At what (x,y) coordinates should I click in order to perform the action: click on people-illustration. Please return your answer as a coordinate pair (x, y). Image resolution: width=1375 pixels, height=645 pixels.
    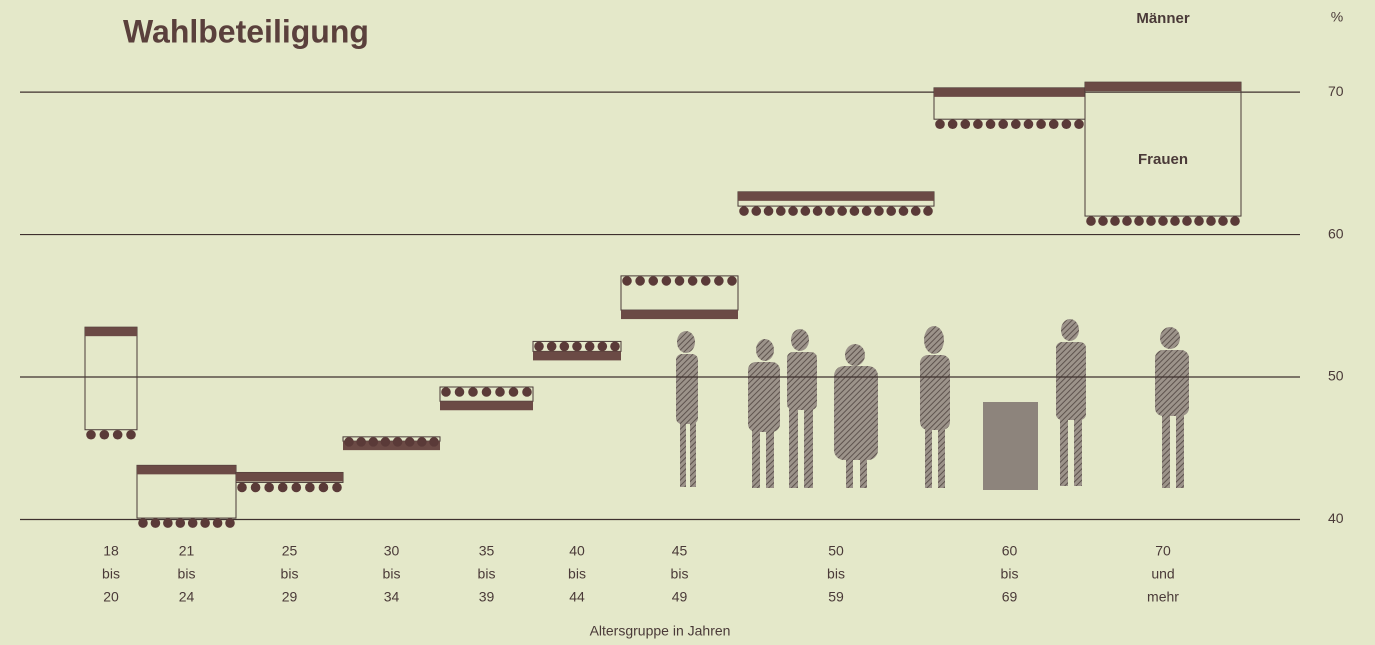
    Looking at the image, I should click on (932, 404).